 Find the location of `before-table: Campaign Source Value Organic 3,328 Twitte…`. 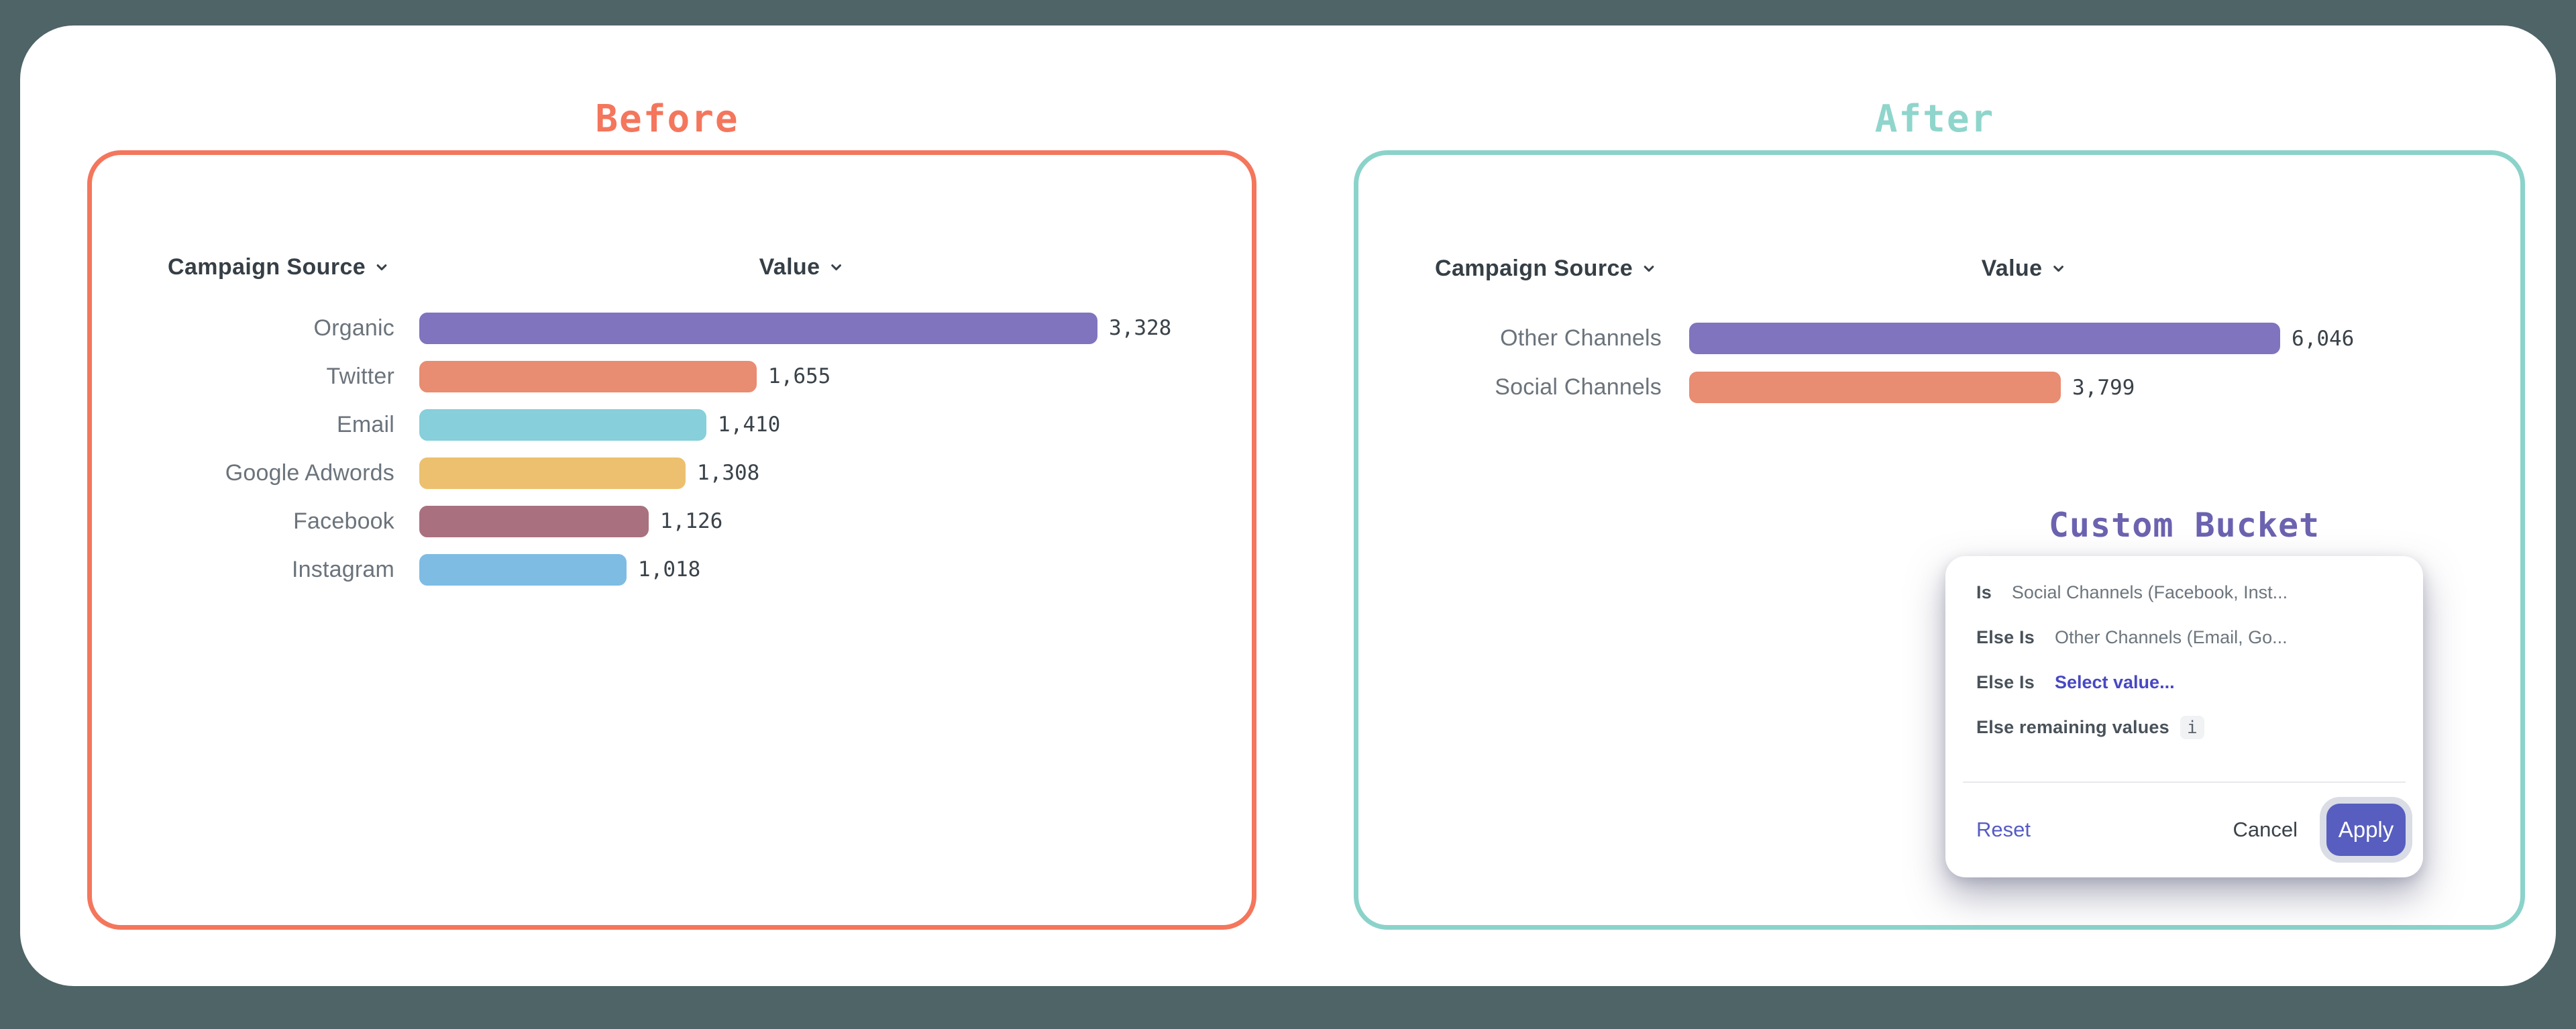

before-table: Campaign Source Value Organic 3,328 Twitte… is located at coordinates (669, 422).